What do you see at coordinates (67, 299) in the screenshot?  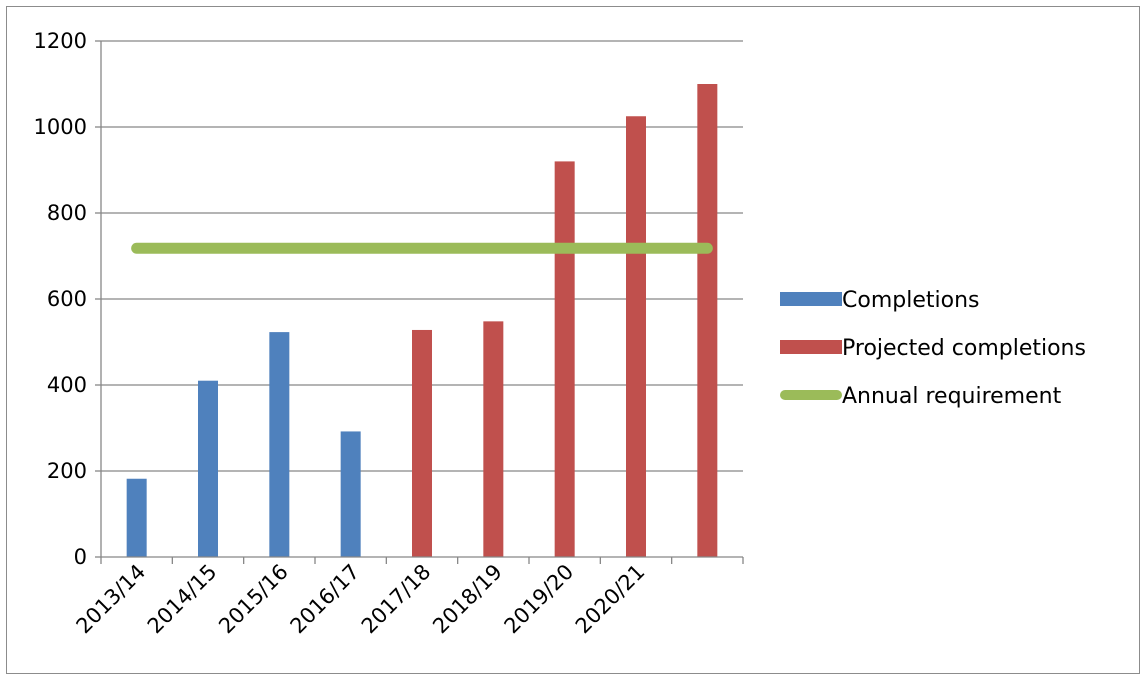 I see `y-tick-label: 600` at bounding box center [67, 299].